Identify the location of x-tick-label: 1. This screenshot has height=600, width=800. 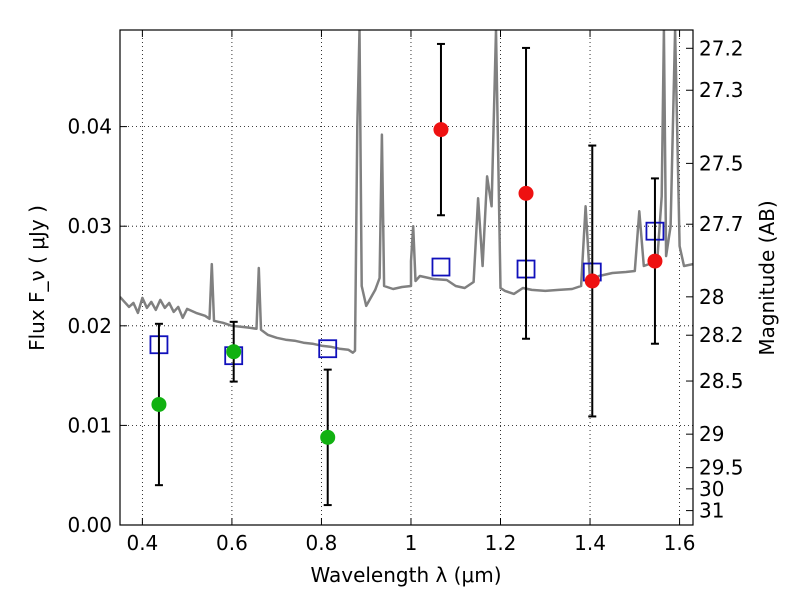
(411, 543).